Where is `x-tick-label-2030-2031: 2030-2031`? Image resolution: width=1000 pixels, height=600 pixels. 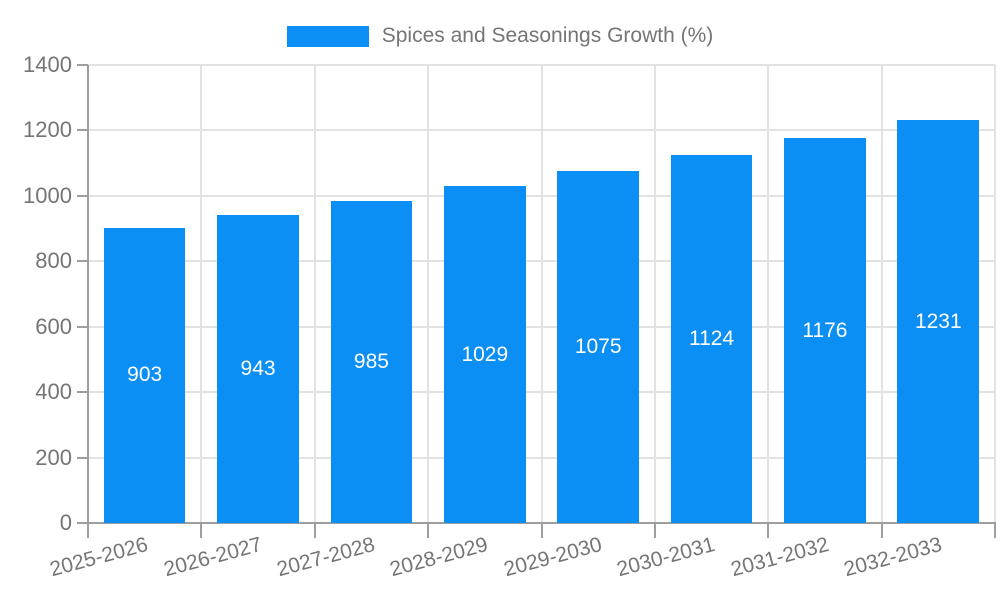 x-tick-label-2030-2031: 2030-2031 is located at coordinates (666, 557).